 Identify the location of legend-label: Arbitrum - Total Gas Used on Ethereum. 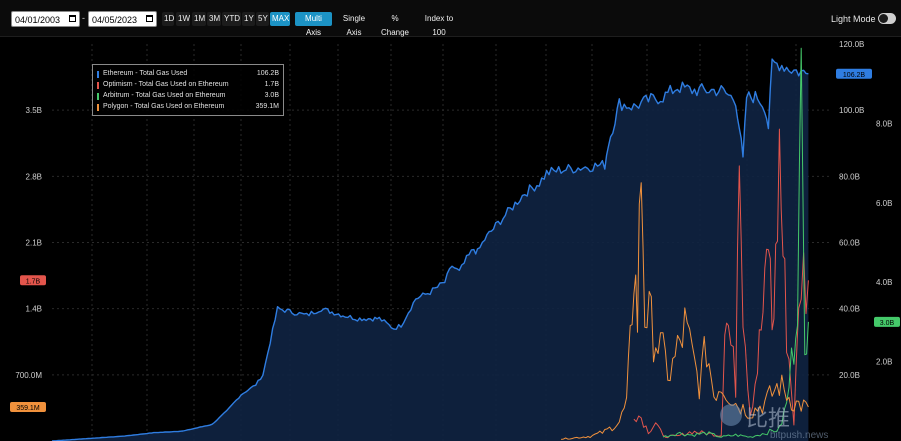
(164, 95).